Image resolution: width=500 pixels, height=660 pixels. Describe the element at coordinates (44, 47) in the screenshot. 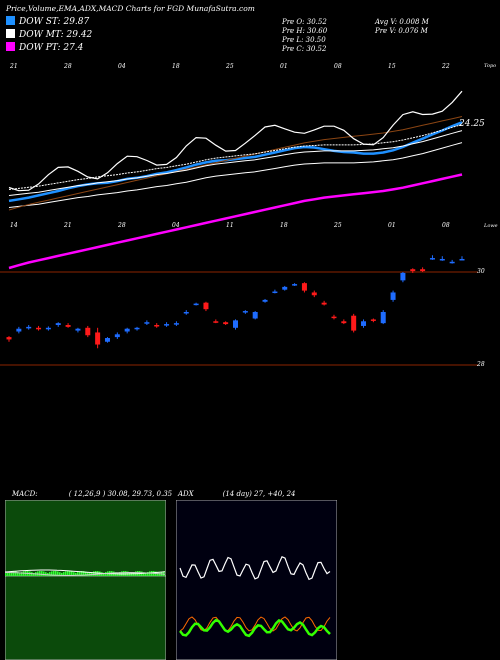

I see `legend-dow-pt: DOW PT: 27.4` at that location.